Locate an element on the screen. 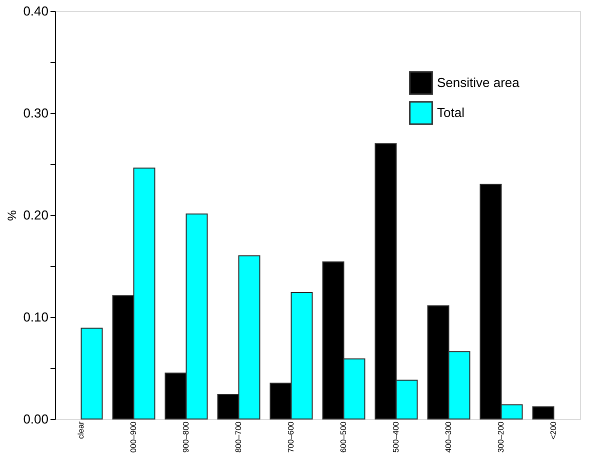 This screenshot has width=603, height=473. x-tick-label: 800–700 is located at coordinates (238, 436).